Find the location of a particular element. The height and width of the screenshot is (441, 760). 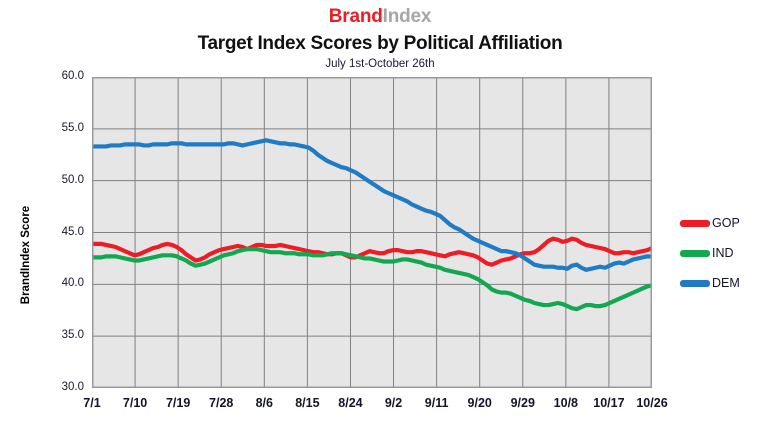

y-tick-label: 30.0 is located at coordinates (72, 387).